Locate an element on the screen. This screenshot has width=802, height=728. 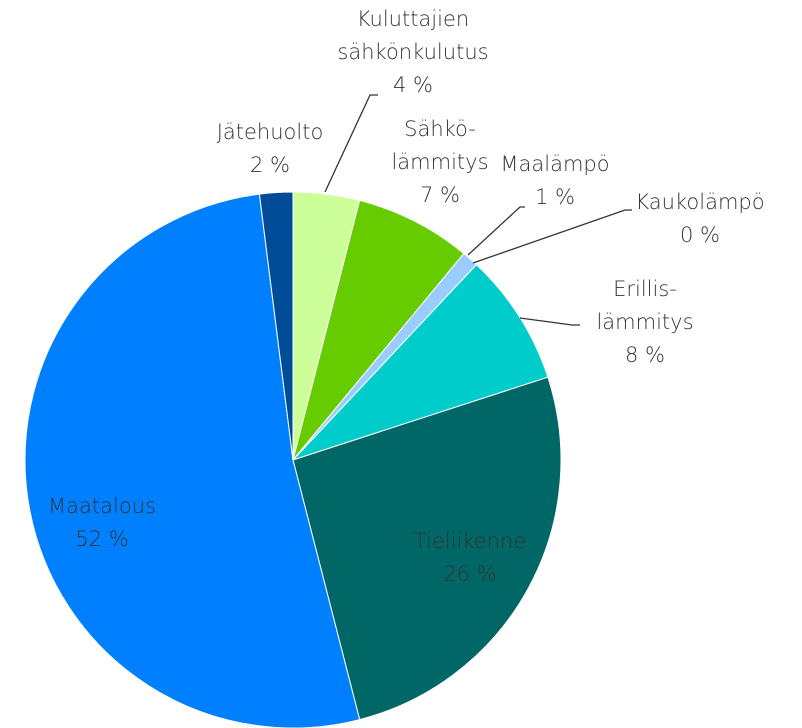
slice-label-line: Maalämpö is located at coordinates (554, 164).